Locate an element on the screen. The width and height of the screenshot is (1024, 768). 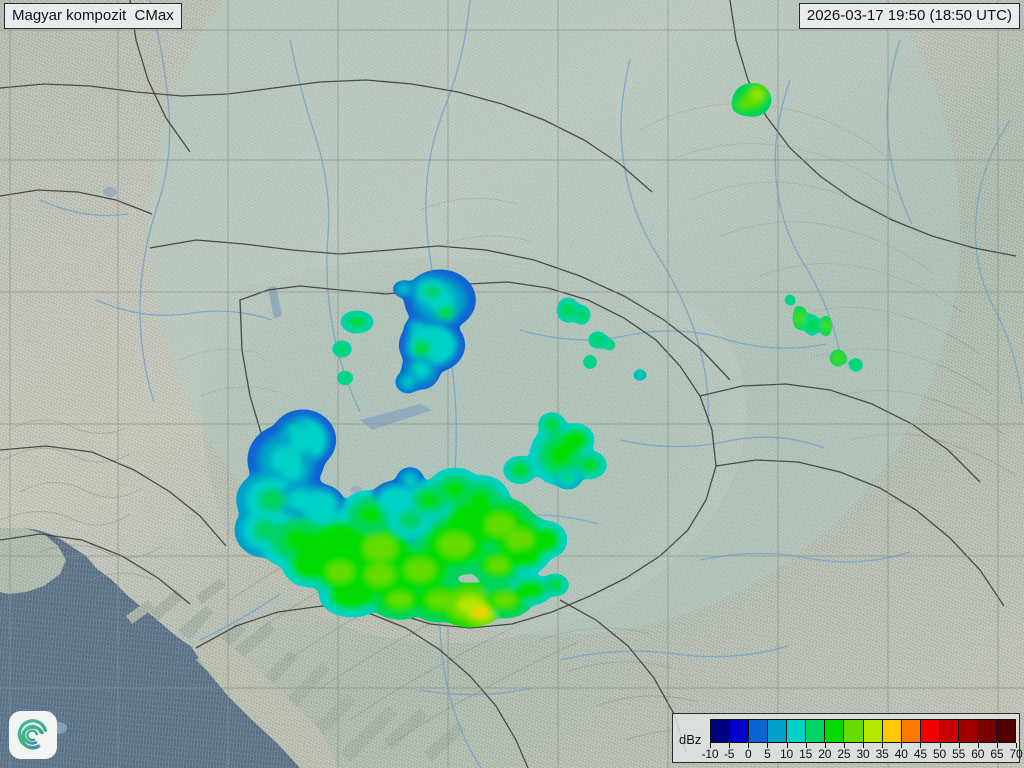
dbz-colour-swatches is located at coordinates (863, 731).